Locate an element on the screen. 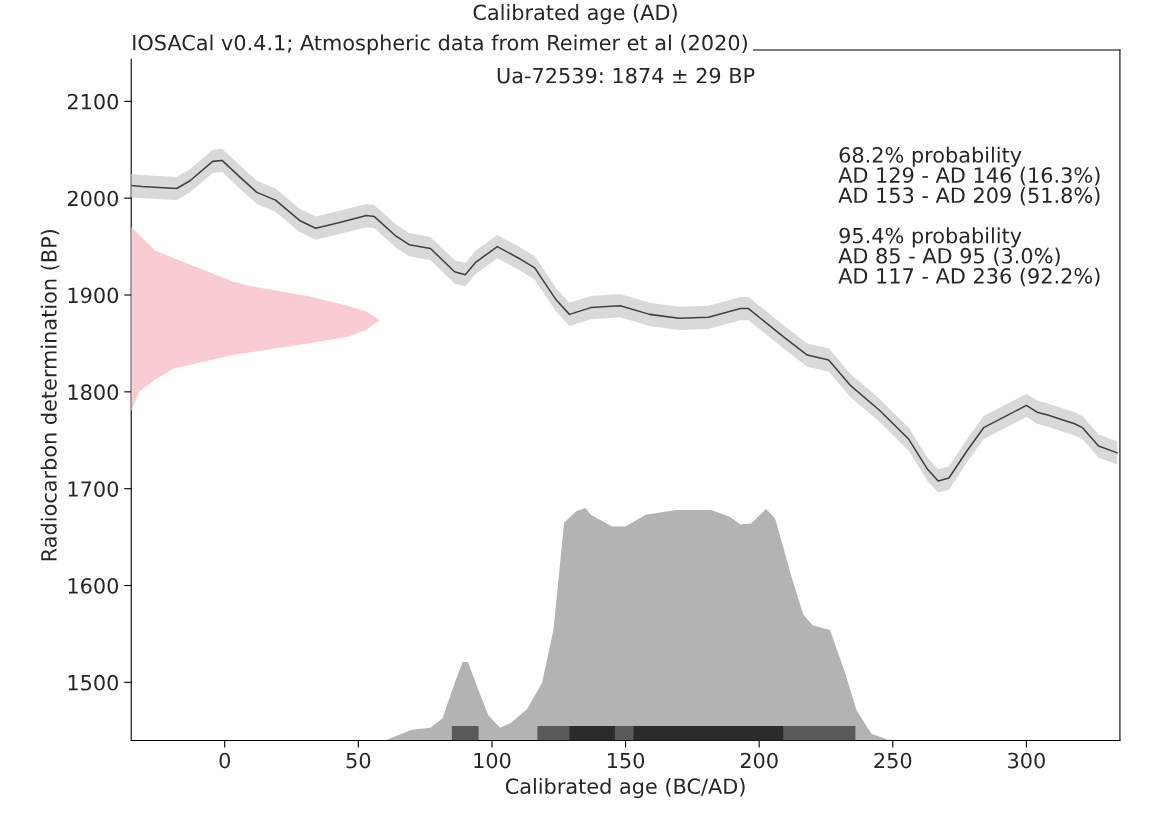 The image size is (1151, 820). x-tick-label: 0 is located at coordinates (224, 760).